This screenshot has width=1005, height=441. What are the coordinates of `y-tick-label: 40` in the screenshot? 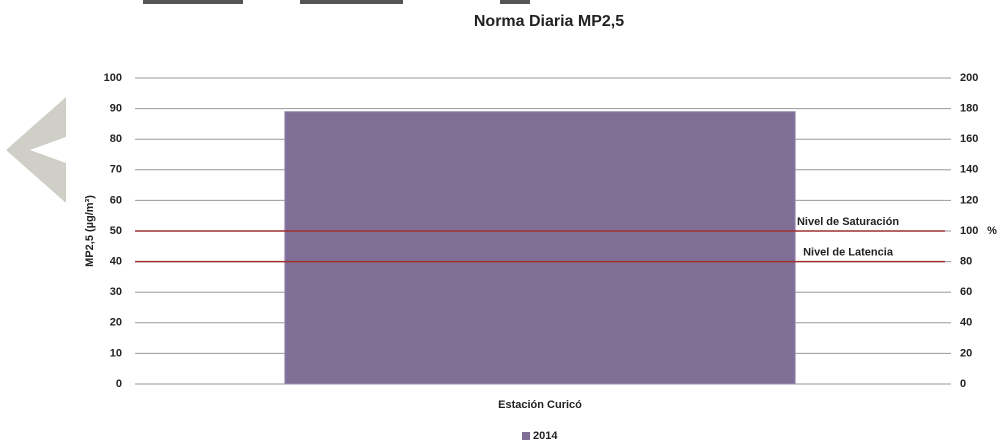 It's located at (116, 262).